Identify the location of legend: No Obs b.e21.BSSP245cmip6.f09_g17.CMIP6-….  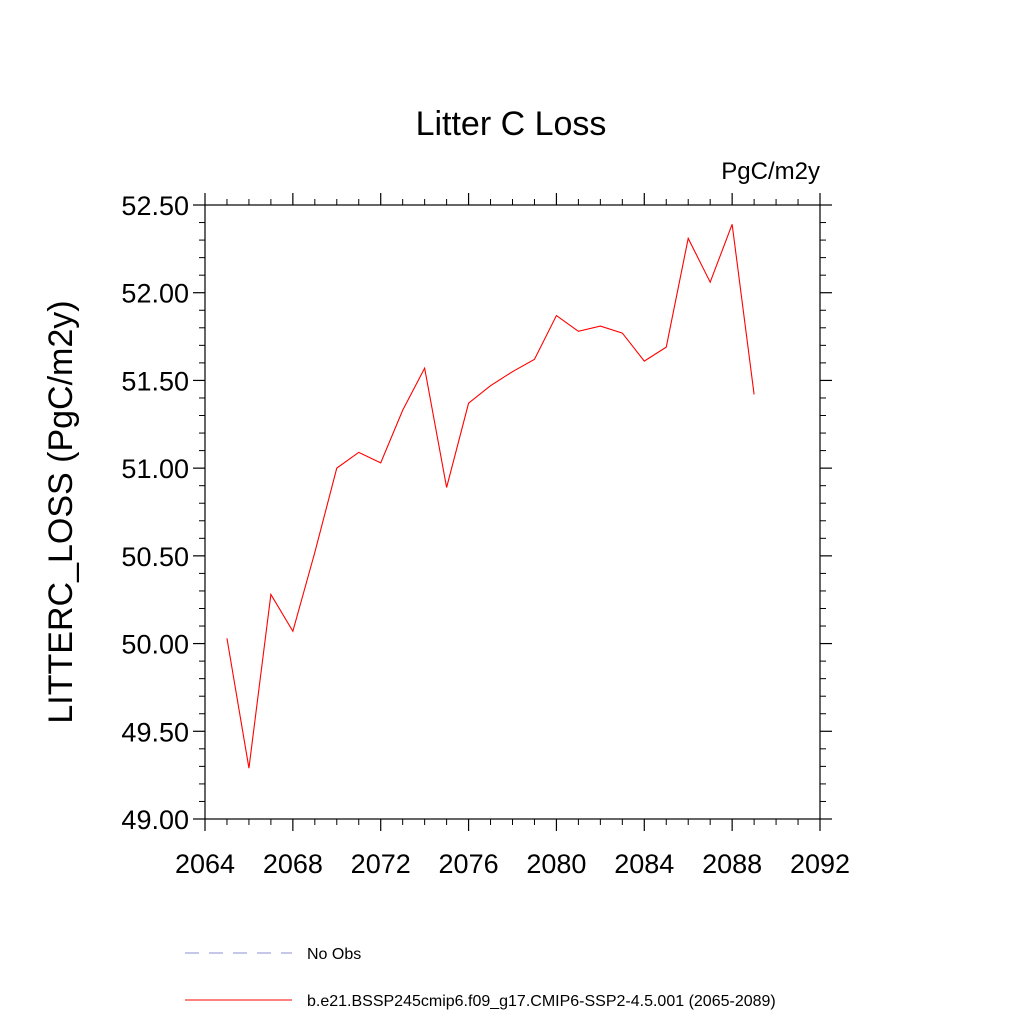
(480, 978).